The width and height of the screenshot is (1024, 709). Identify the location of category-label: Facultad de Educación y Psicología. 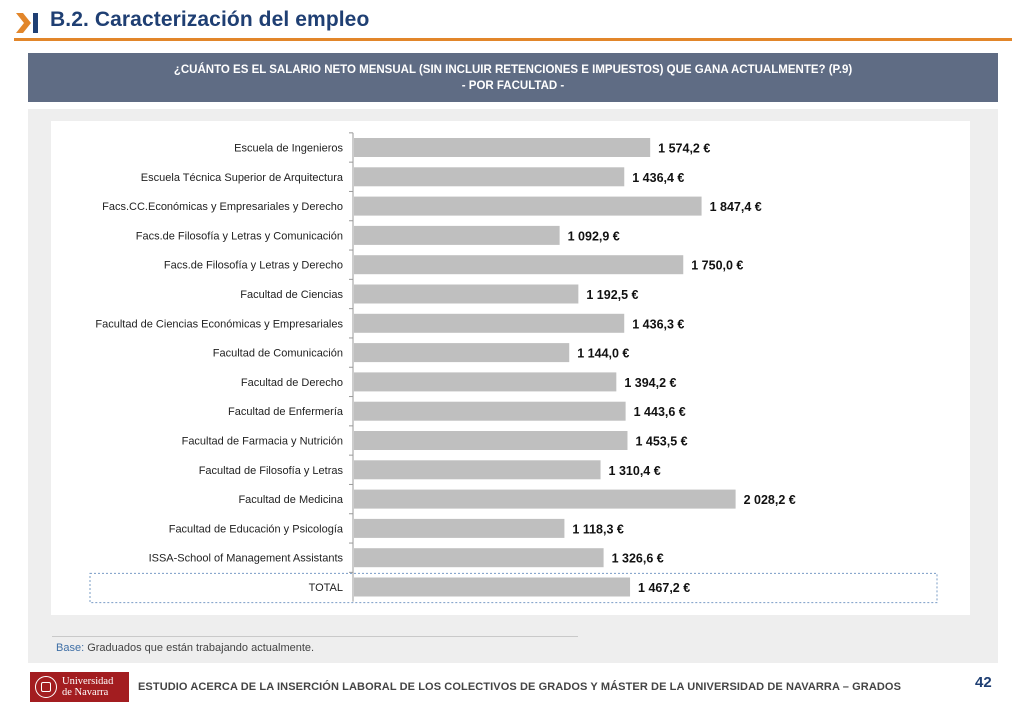
(256, 529).